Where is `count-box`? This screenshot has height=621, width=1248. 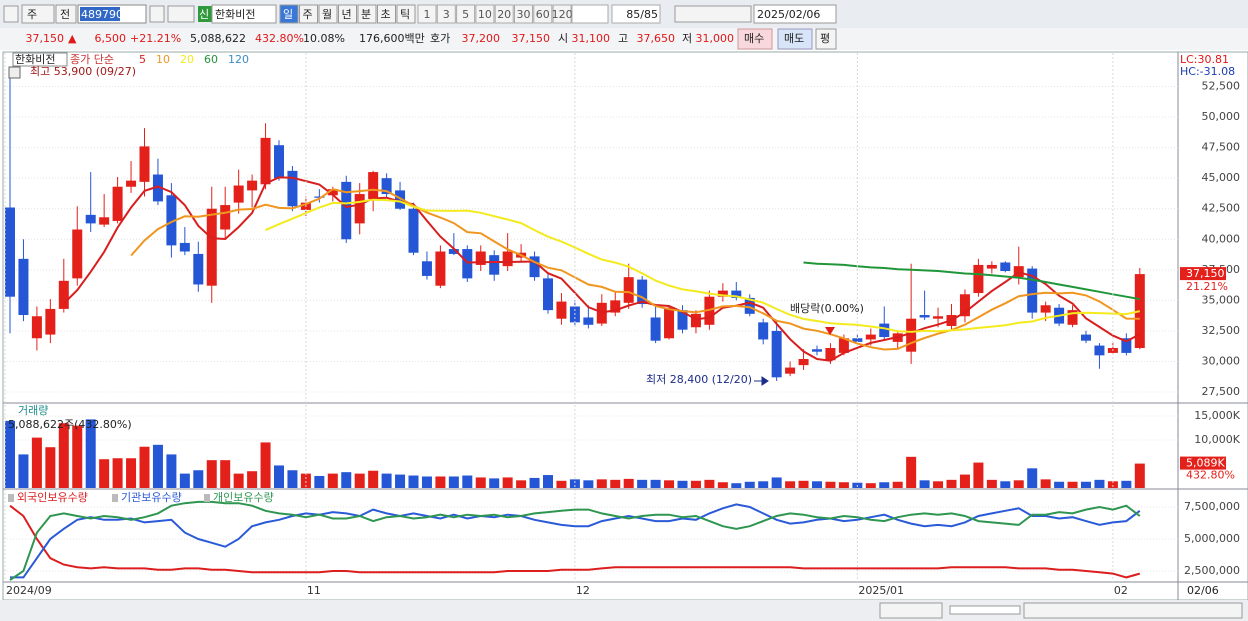
count-box is located at coordinates (636, 14).